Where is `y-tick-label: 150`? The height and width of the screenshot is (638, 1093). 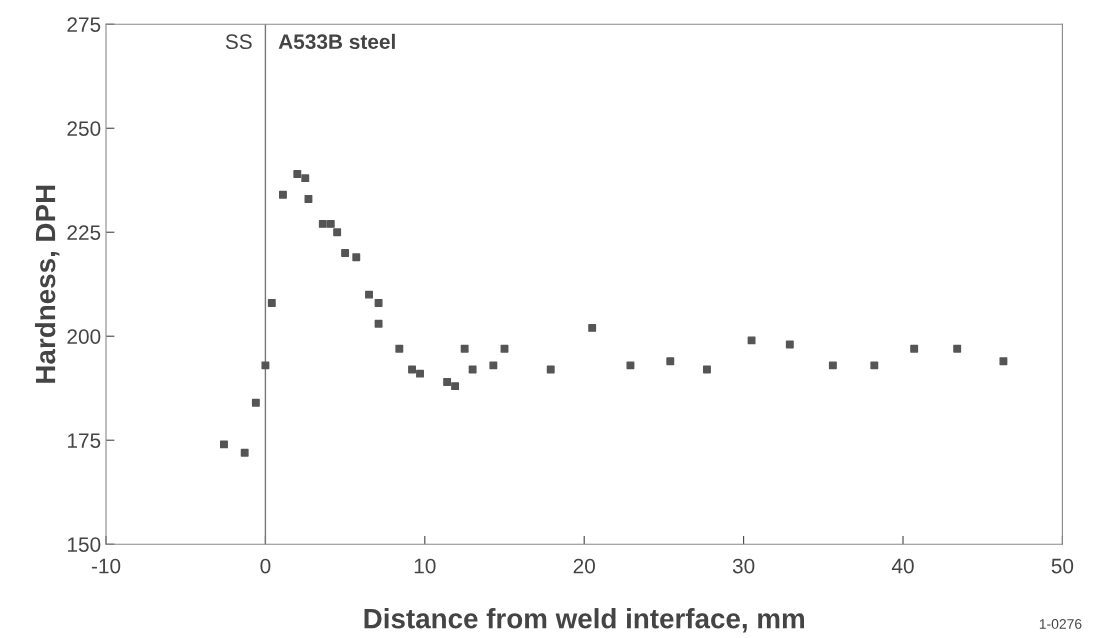 y-tick-label: 150 is located at coordinates (84, 544).